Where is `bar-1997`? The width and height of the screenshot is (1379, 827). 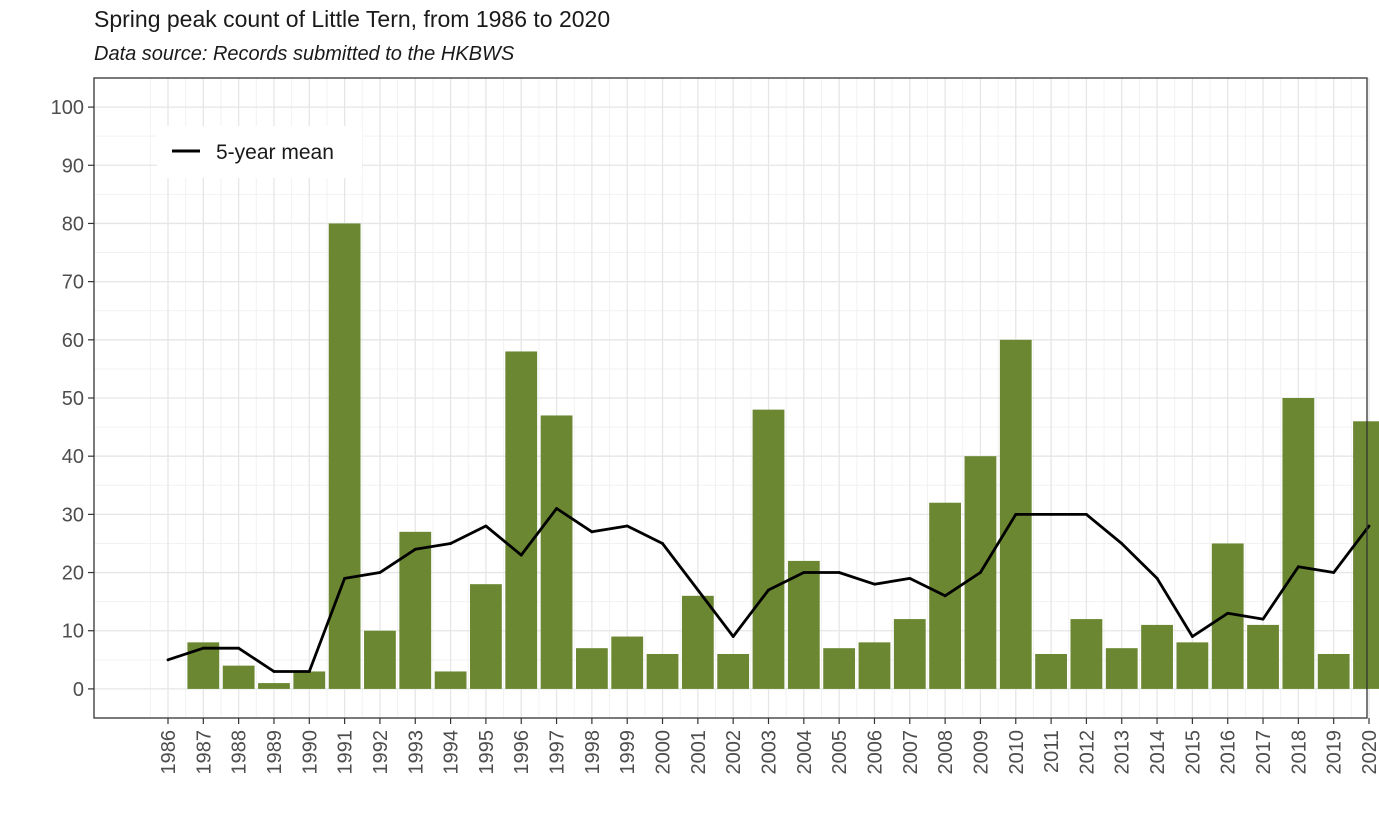 bar-1997 is located at coordinates (556, 552).